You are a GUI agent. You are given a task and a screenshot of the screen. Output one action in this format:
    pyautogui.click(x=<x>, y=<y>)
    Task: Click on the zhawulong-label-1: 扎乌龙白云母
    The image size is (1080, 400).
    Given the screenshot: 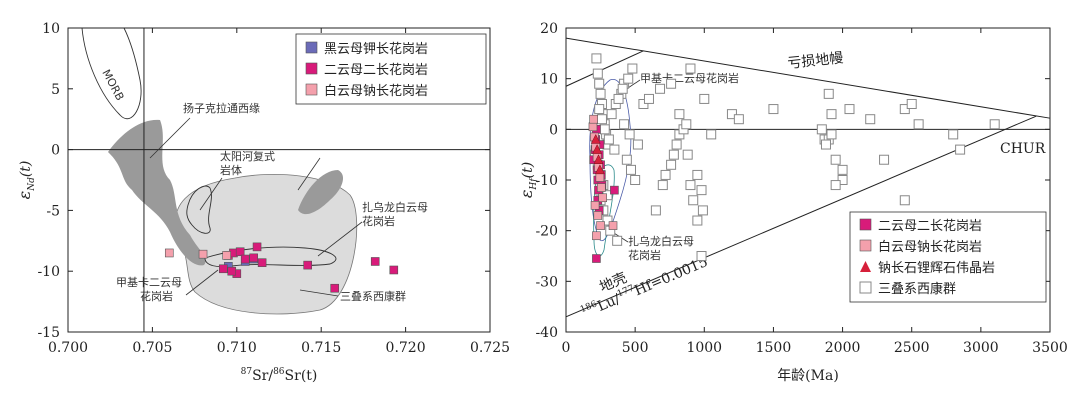 What is the action you would take?
    pyautogui.click(x=661, y=241)
    